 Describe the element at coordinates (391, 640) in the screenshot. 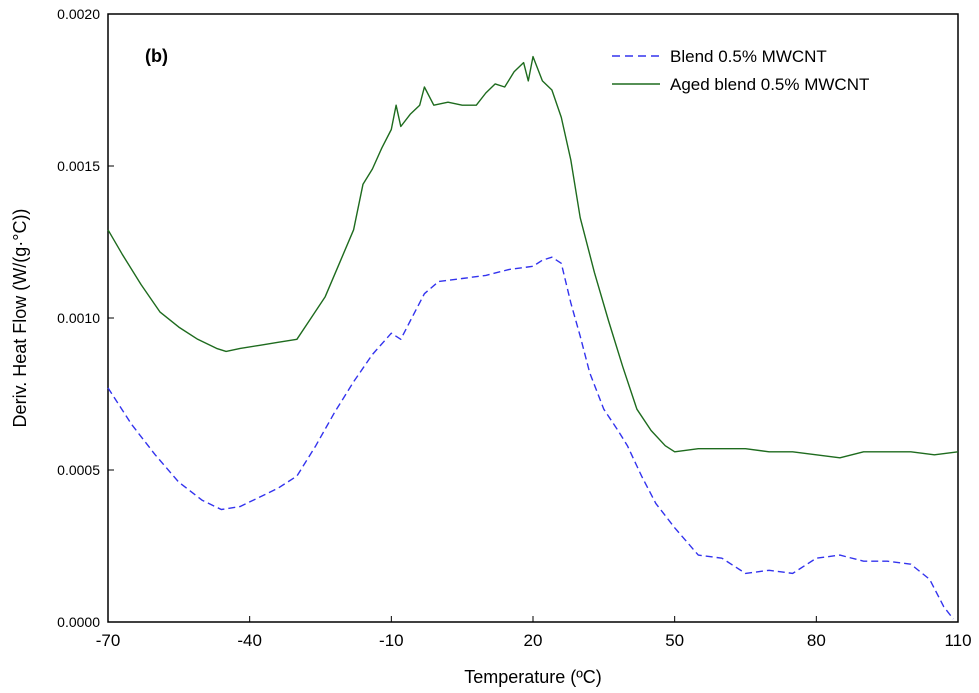

I see `x-tick-label: -10` at that location.